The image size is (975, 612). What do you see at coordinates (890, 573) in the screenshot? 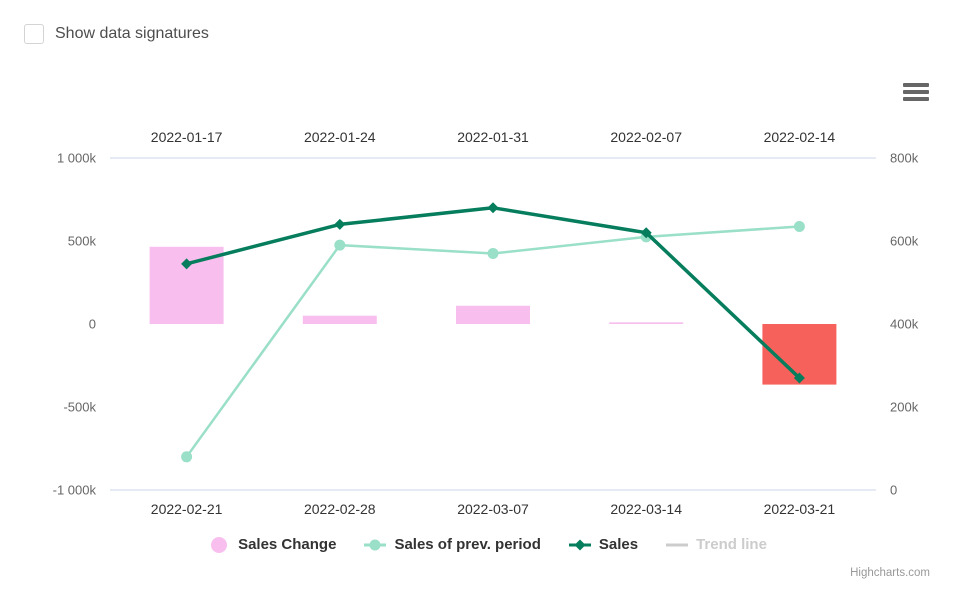
I see `highcharts-credits-link: Highcharts.com` at bounding box center [890, 573].